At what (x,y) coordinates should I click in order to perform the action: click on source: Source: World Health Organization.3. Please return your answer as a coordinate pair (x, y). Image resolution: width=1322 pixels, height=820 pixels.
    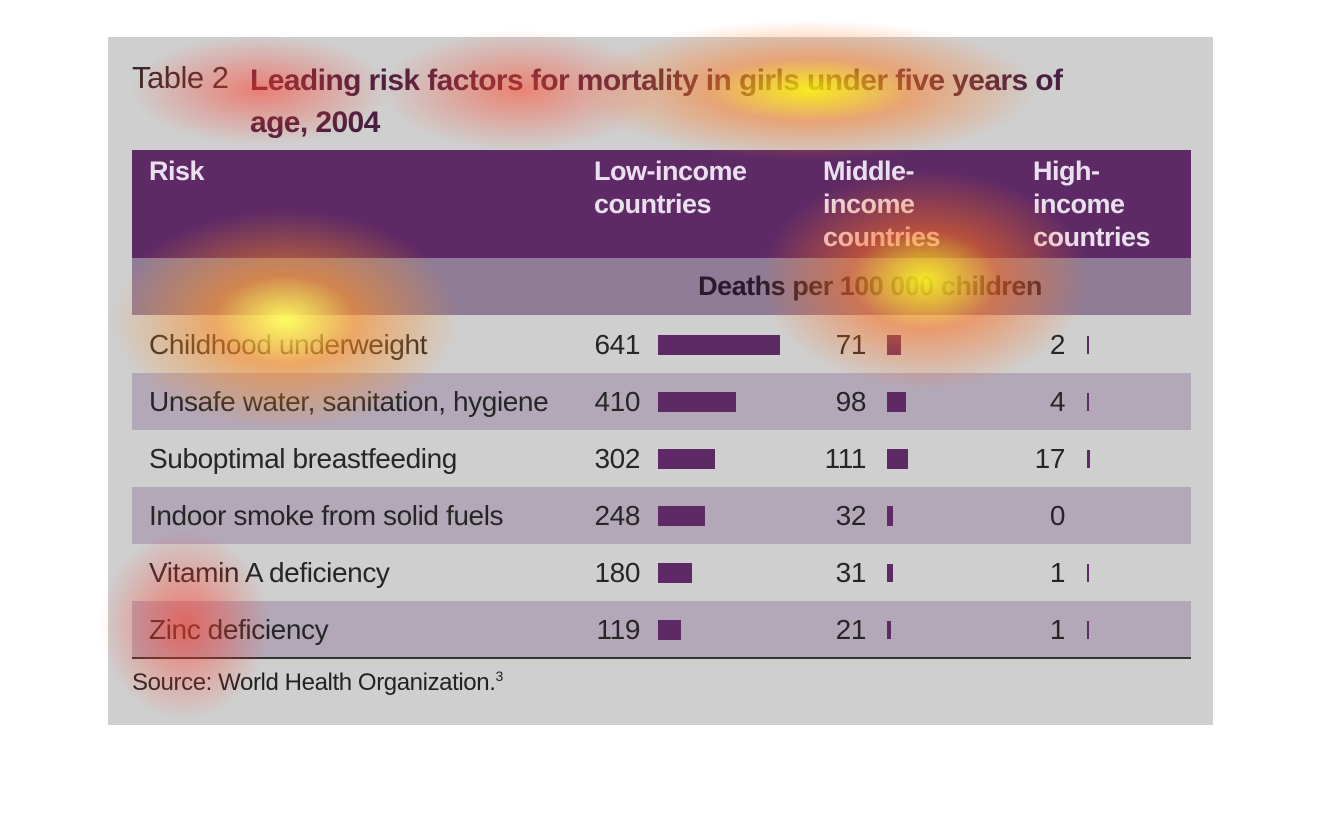
    Looking at the image, I should click on (317, 682).